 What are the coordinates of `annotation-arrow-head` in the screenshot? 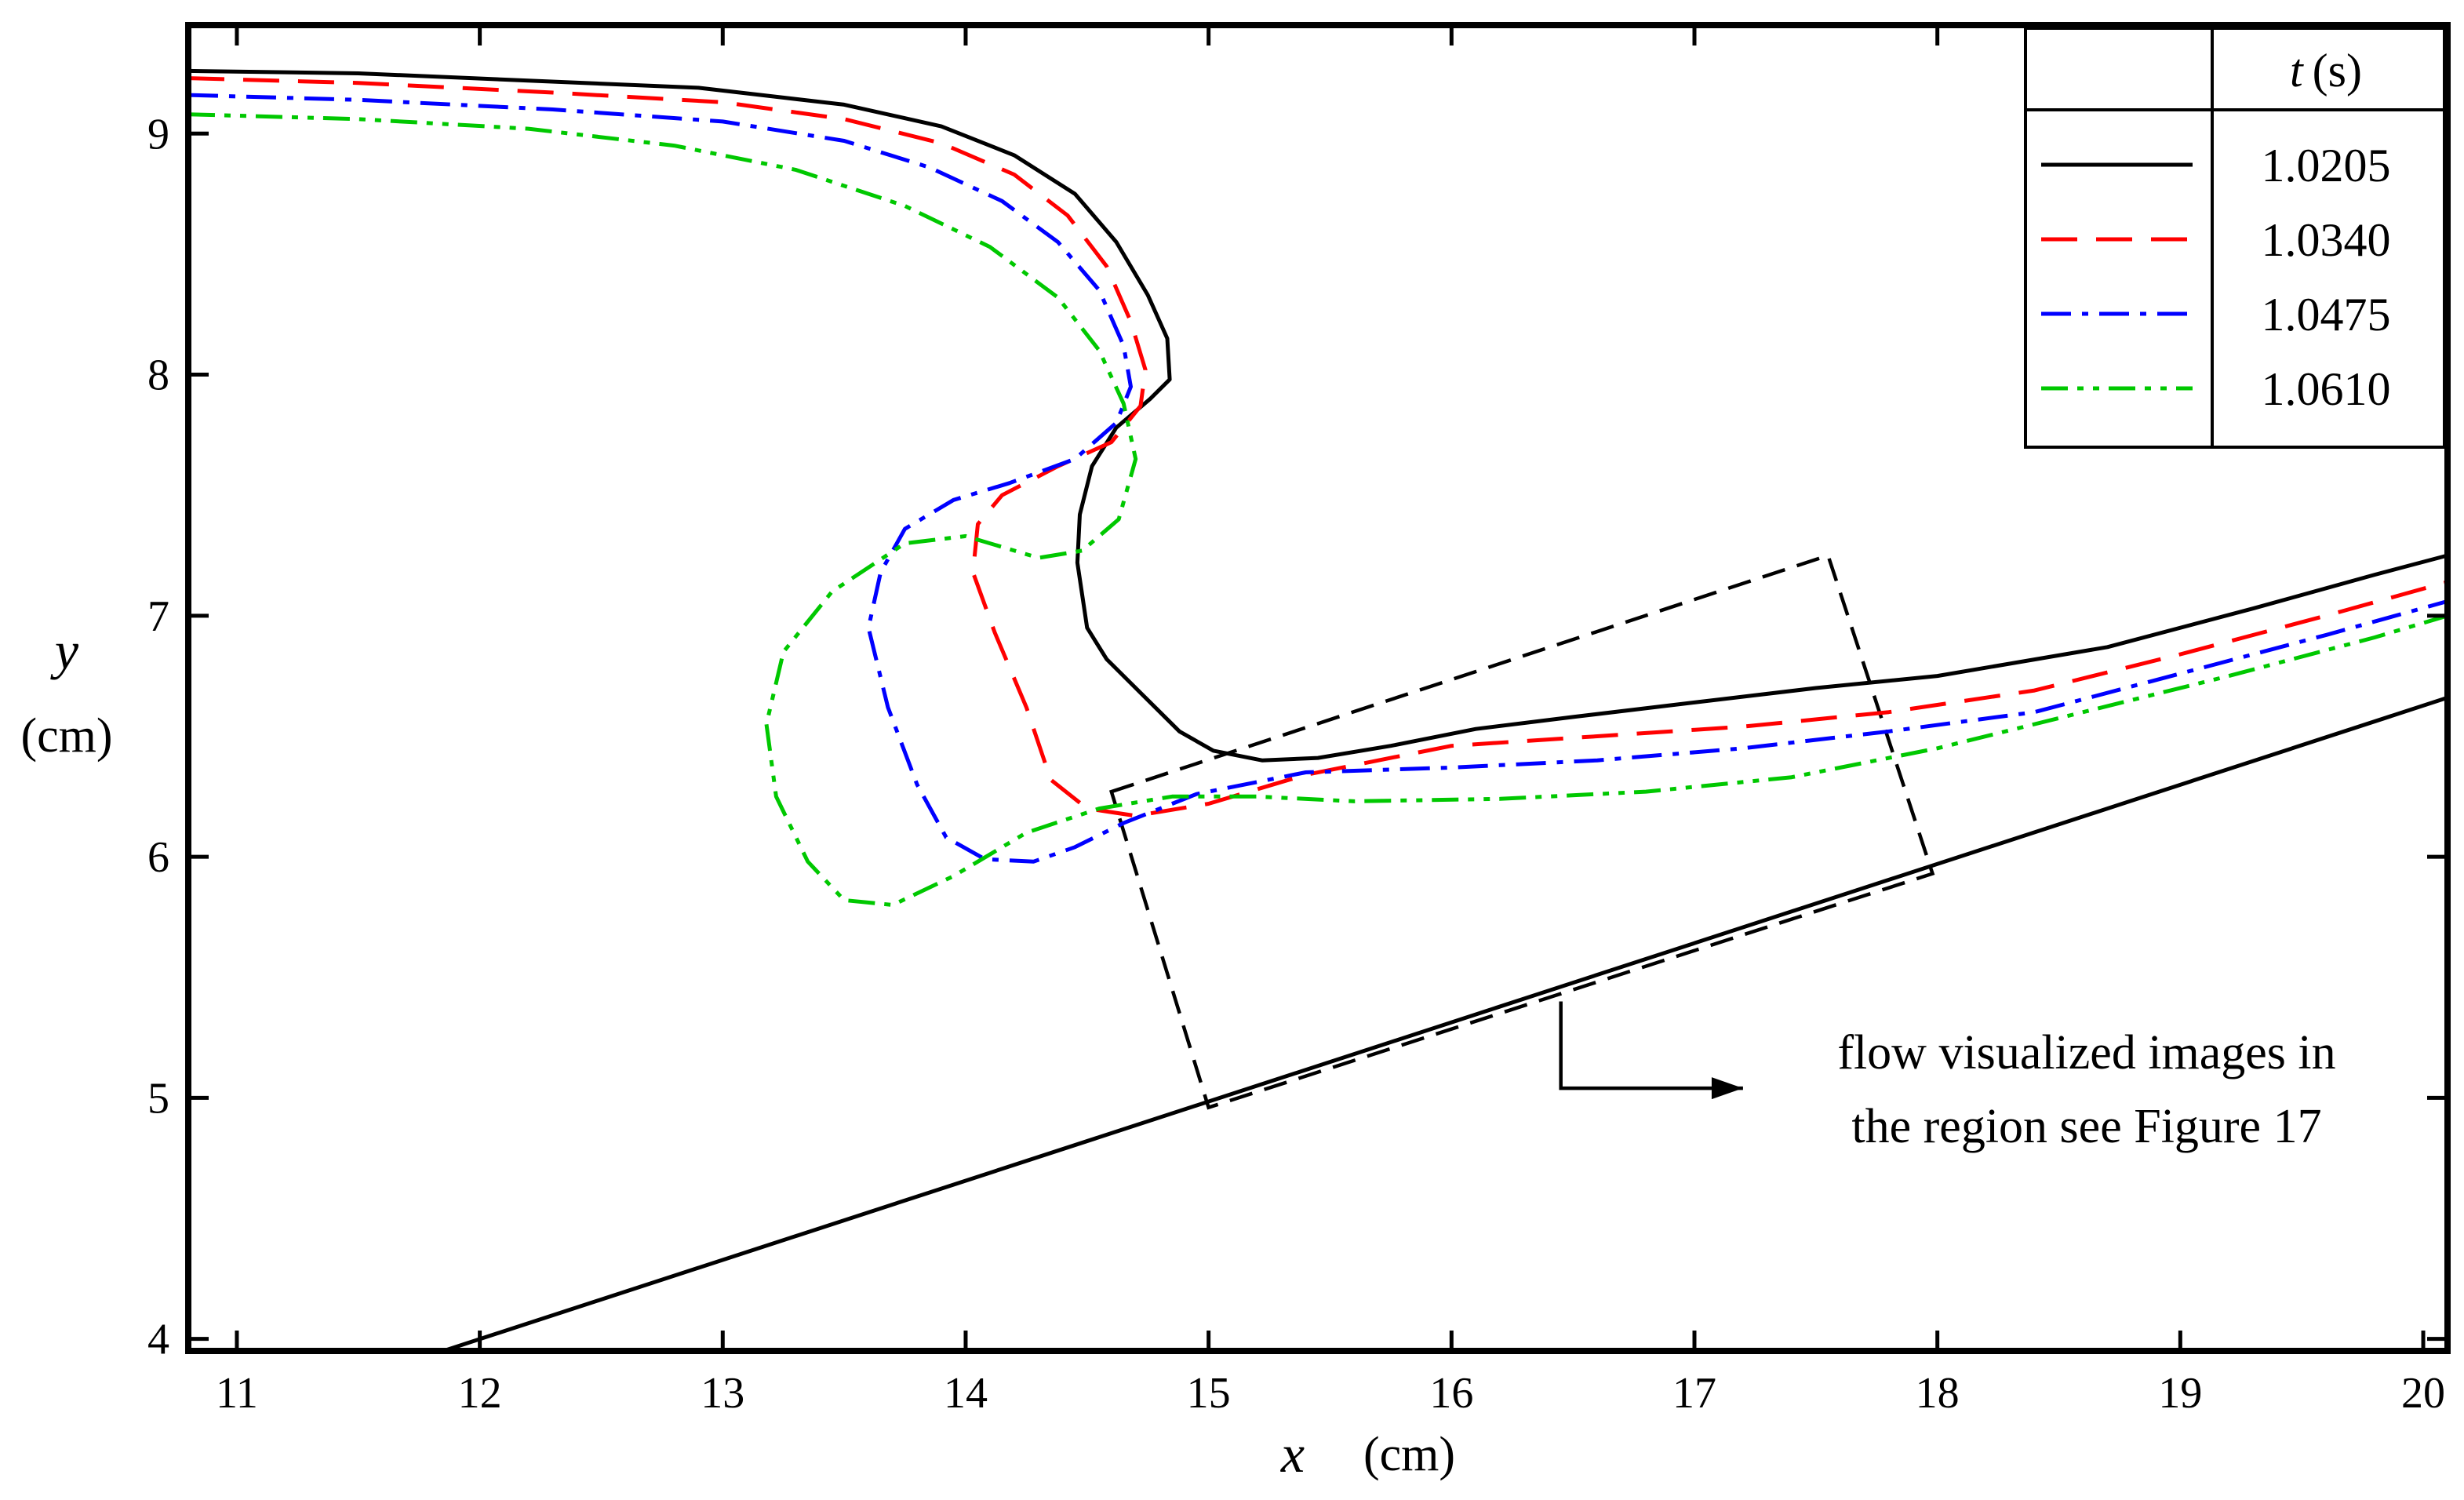 It's located at (1727, 1088).